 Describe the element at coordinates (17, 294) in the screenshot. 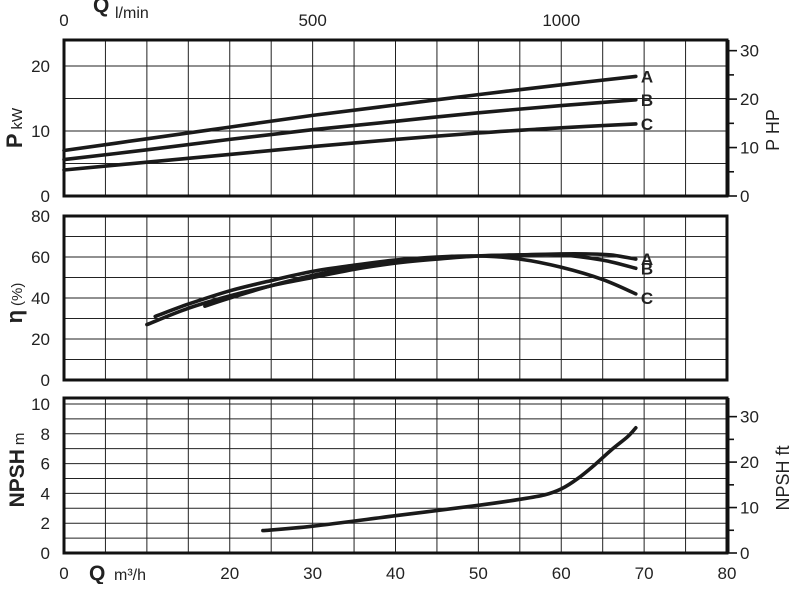

I see `y-axis-label-unit: (%)` at that location.